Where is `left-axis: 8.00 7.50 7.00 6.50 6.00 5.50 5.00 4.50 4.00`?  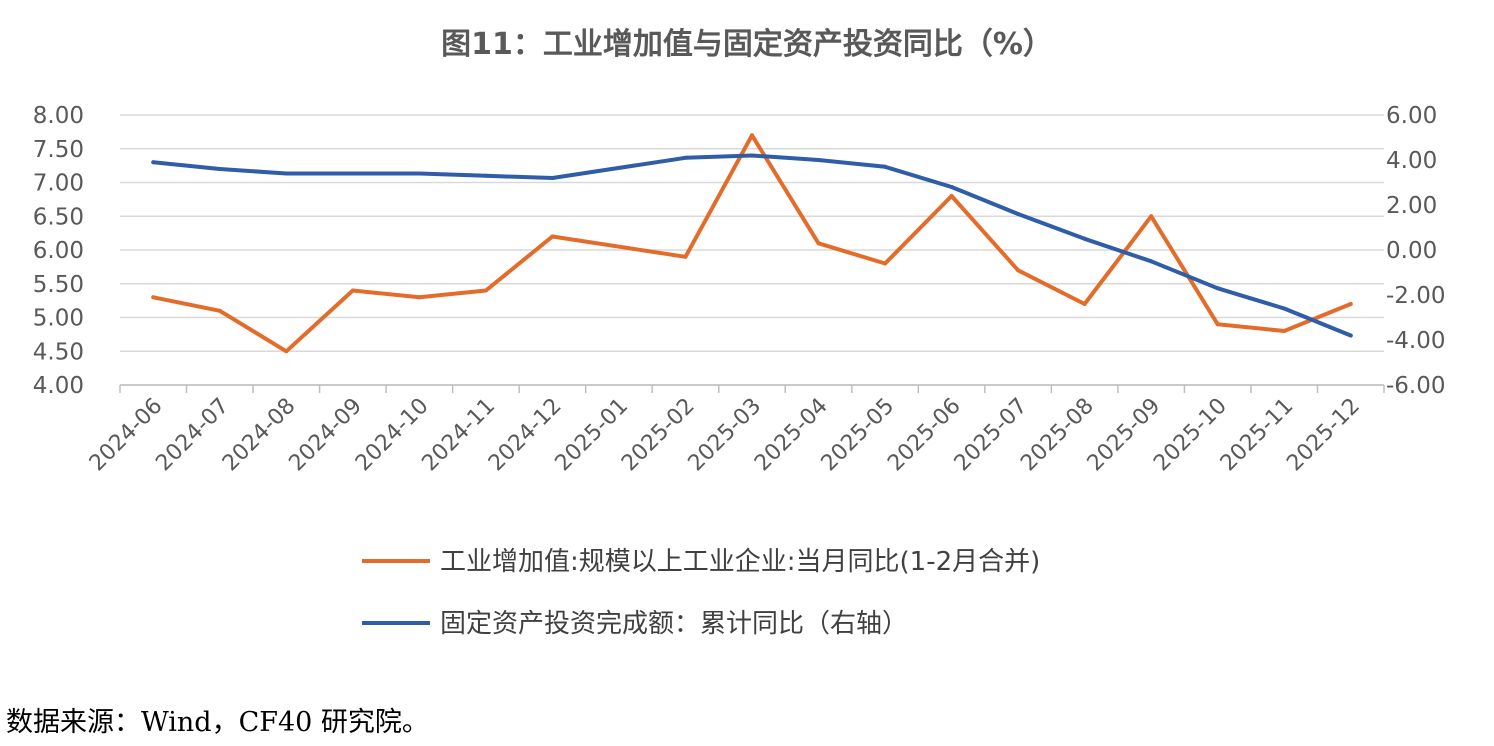 left-axis: 8.00 7.50 7.00 6.50 6.00 5.50 5.00 4.50 4.00 is located at coordinates (58, 251).